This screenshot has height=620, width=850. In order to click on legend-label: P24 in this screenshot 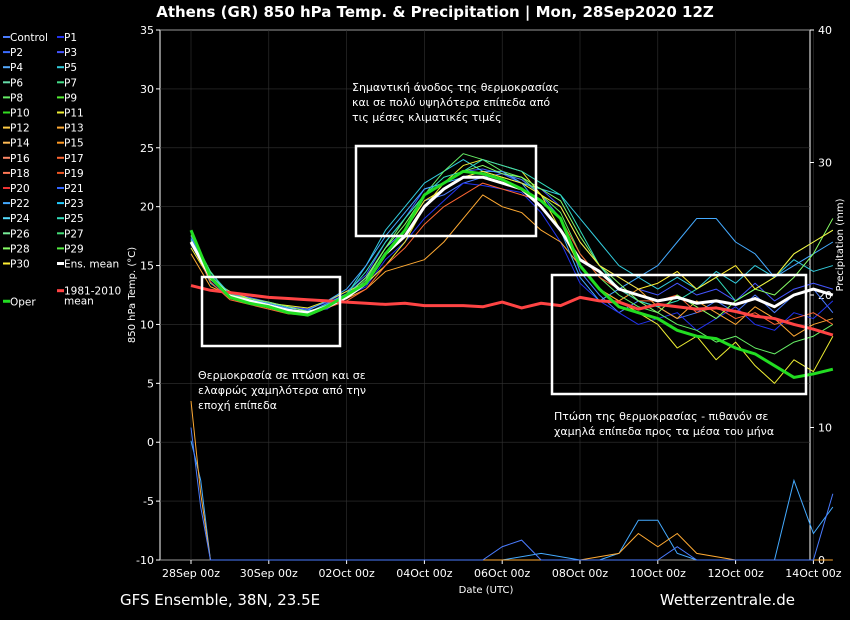, I will do `click(20, 219)`.